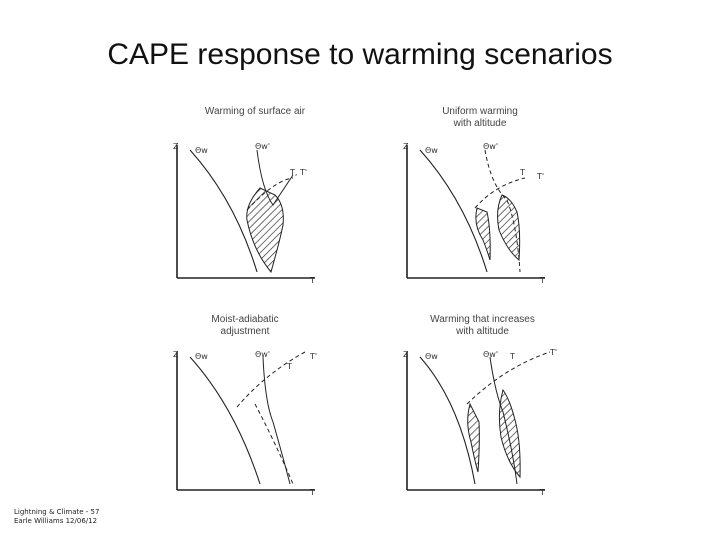  Describe the element at coordinates (265, 230) in the screenshot. I see `cape-hatch` at that location.